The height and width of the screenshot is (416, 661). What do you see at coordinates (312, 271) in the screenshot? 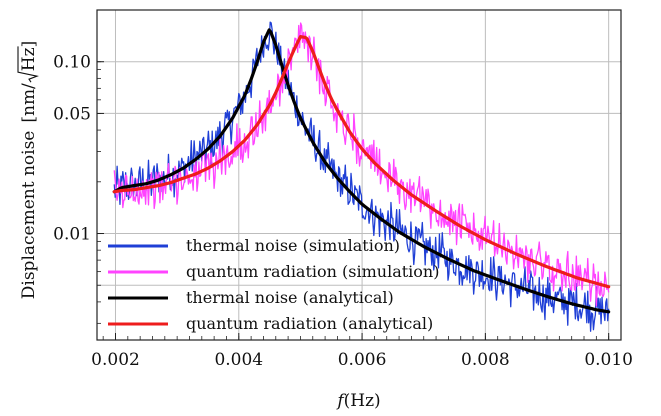
I see `legend-label: quantum radiation (simulation)` at bounding box center [312, 271].